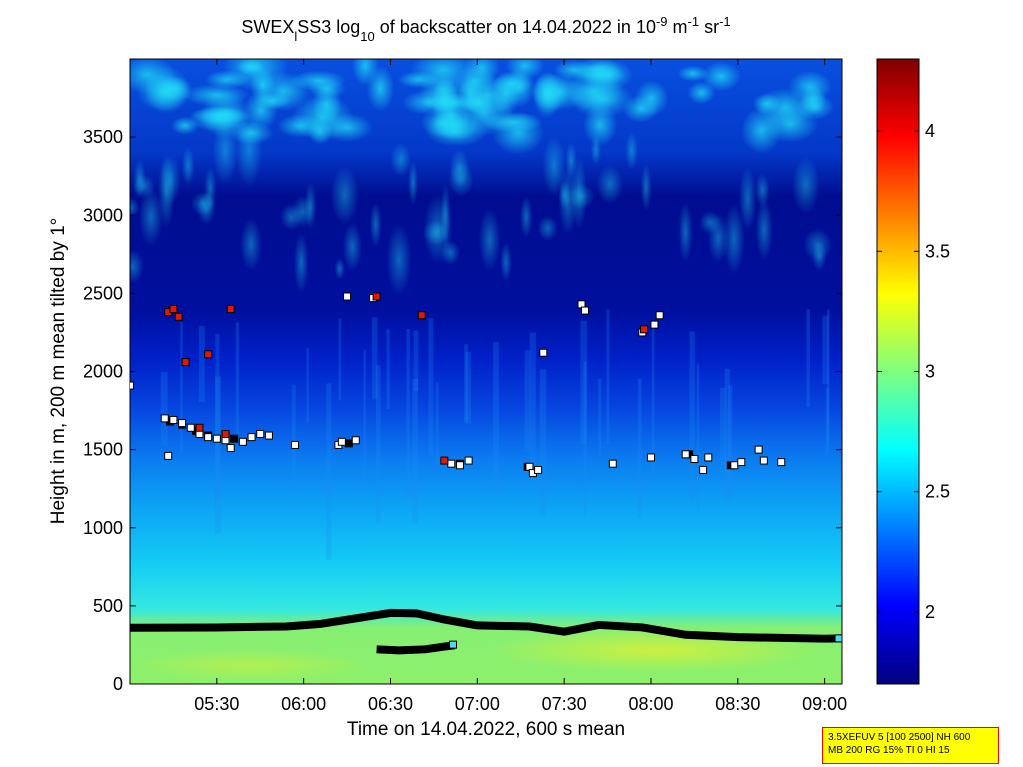  What do you see at coordinates (108, 606) in the screenshot?
I see `y-tick-label: 500` at bounding box center [108, 606].